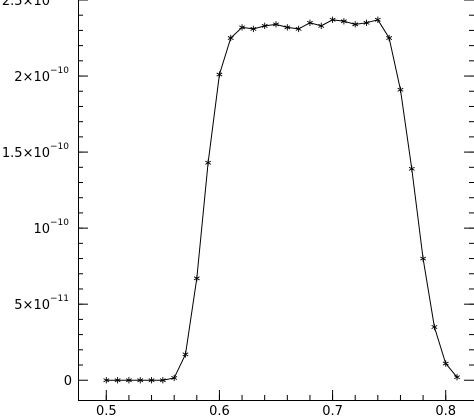 This screenshot has width=474, height=417. Describe the element at coordinates (445, 410) in the screenshot. I see `x-tick-label: 0.8` at that location.